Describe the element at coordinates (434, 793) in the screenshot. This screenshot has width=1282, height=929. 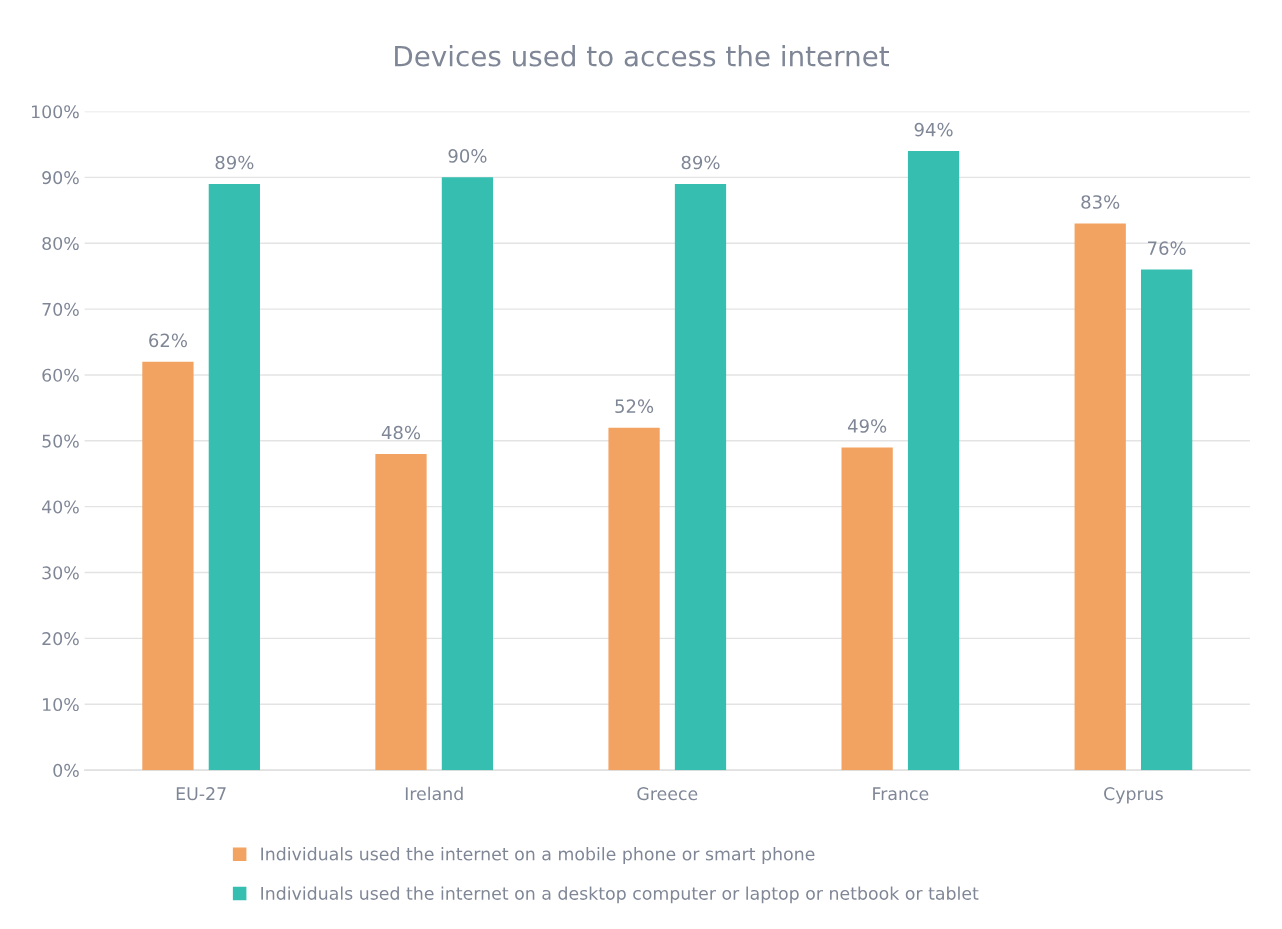
I see `x-tick-label: Ireland` at that location.